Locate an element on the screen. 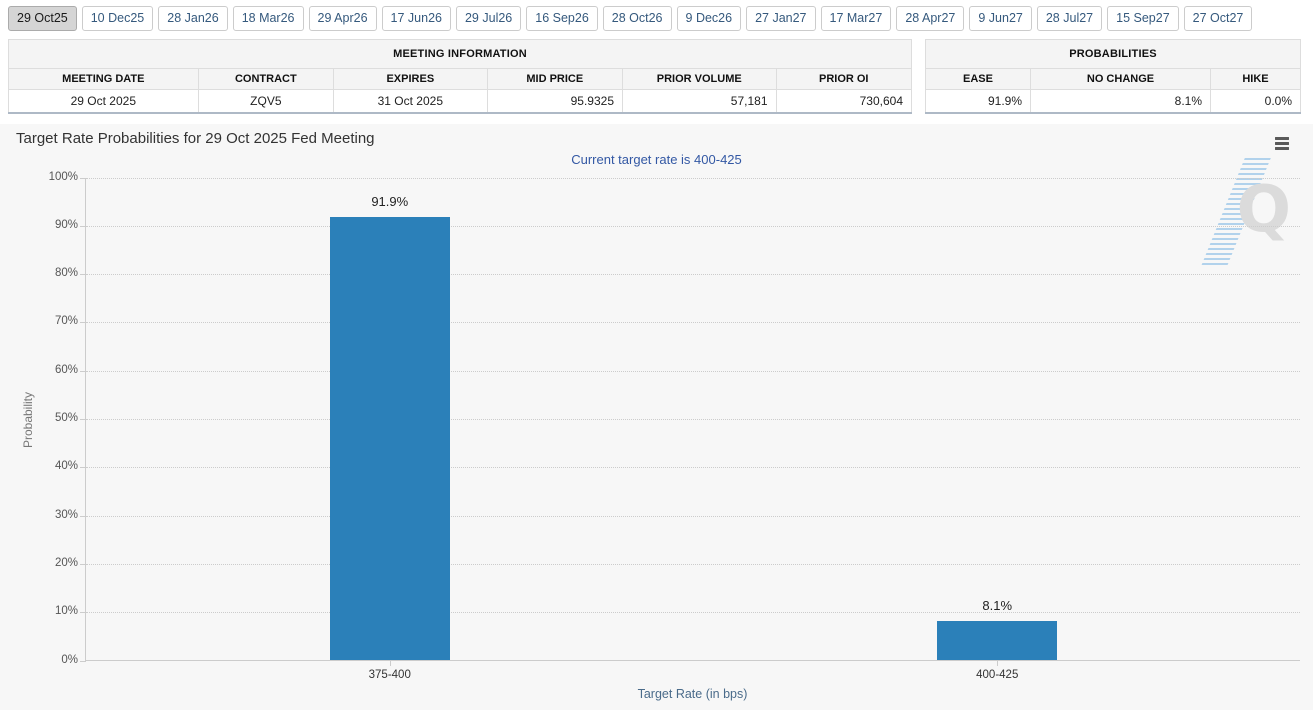 This screenshot has height=714, width=1313. meeting-tab-9-dec26: 9 Dec26 is located at coordinates (709, 18).